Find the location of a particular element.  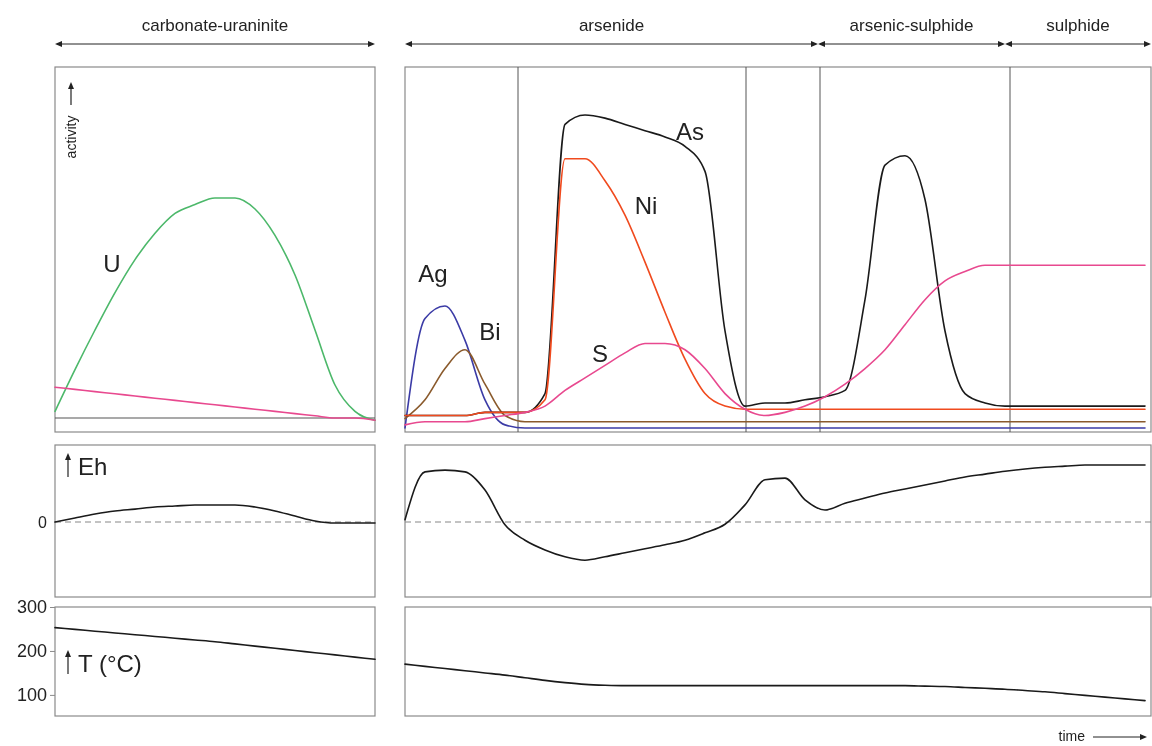

text: arsenic-sulphide is located at coordinates (911, 25).